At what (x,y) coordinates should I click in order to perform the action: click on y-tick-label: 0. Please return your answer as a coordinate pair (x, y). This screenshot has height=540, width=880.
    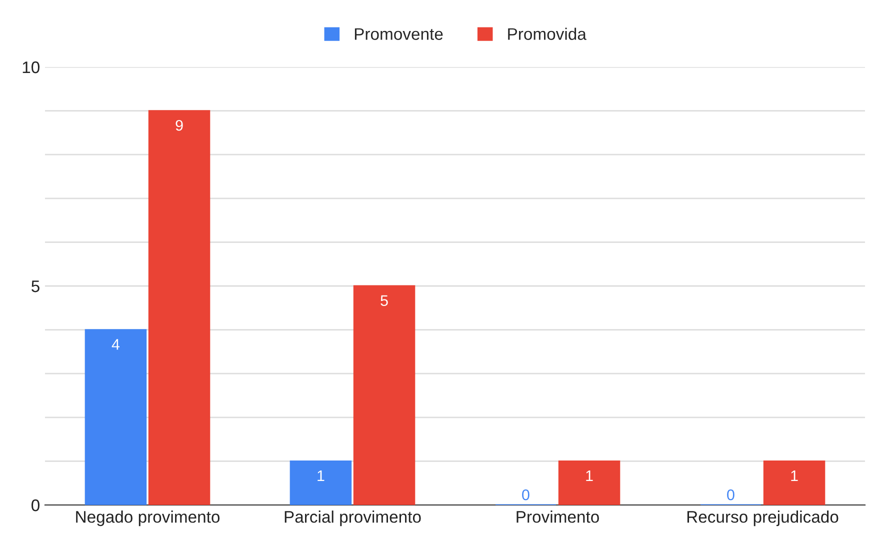
    Looking at the image, I should click on (36, 505).